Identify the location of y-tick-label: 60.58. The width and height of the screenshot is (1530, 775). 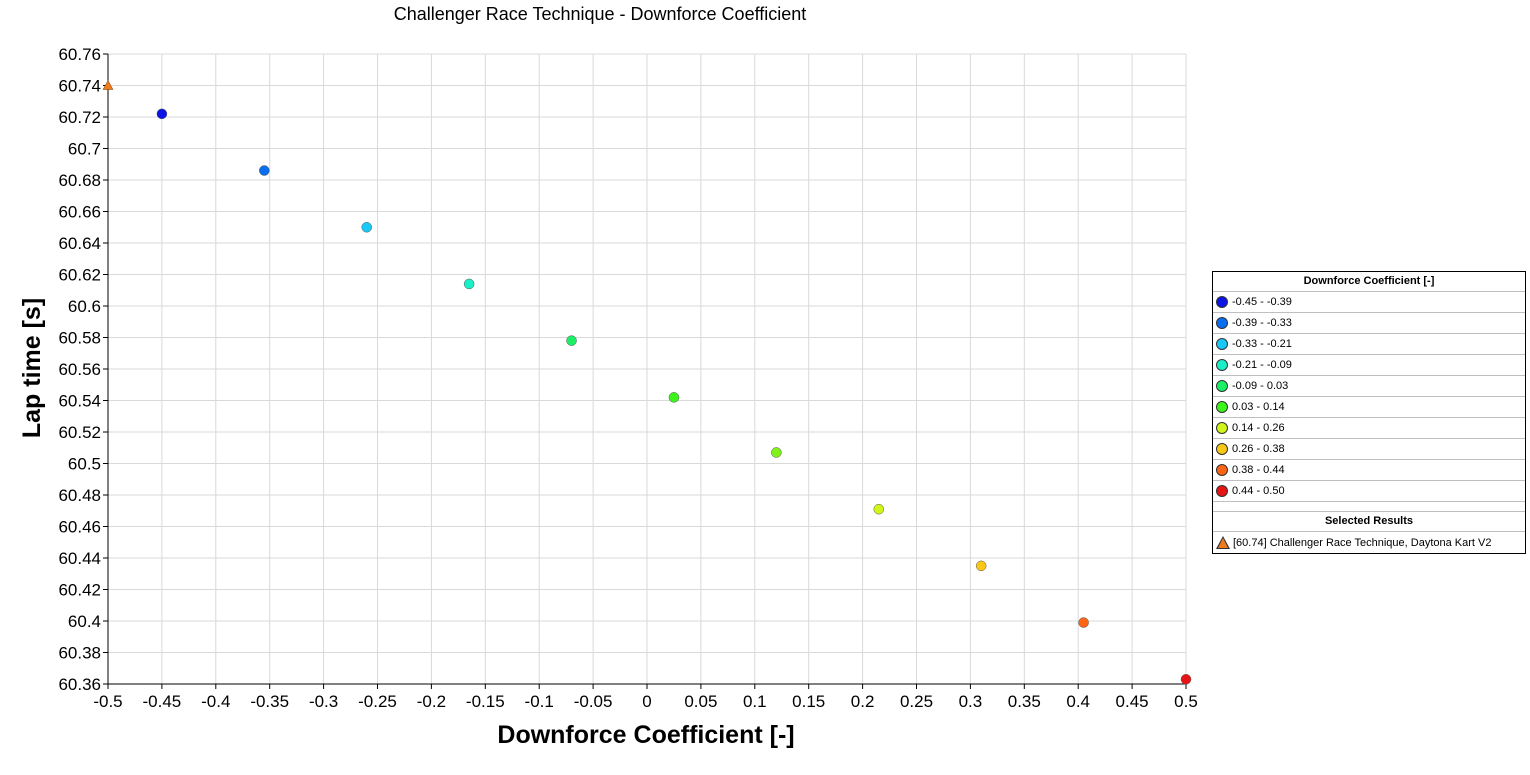
(79, 338).